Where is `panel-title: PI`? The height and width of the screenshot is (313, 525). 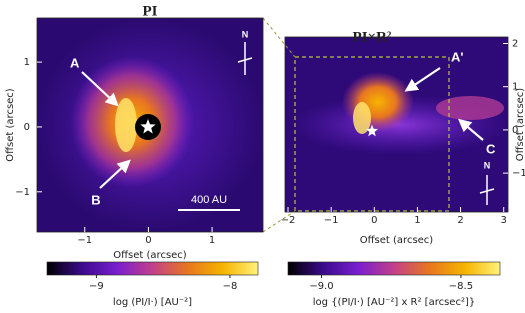 panel-title: PI is located at coordinates (150, 11).